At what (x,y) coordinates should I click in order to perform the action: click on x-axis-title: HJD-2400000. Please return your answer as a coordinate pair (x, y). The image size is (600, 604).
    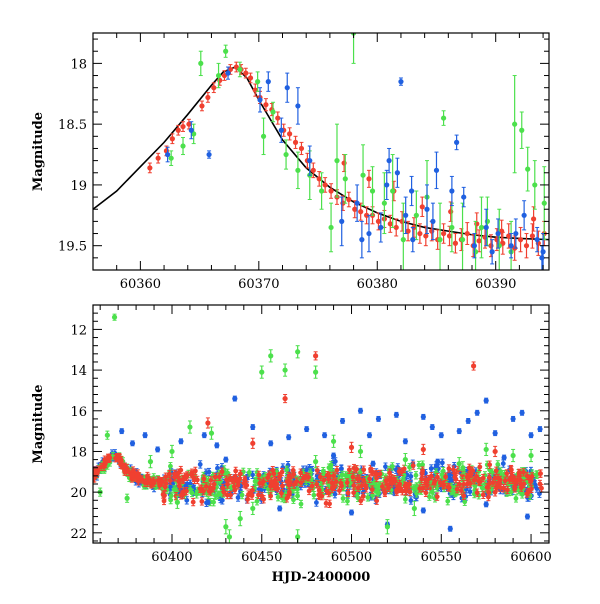
    Looking at the image, I should click on (321, 577).